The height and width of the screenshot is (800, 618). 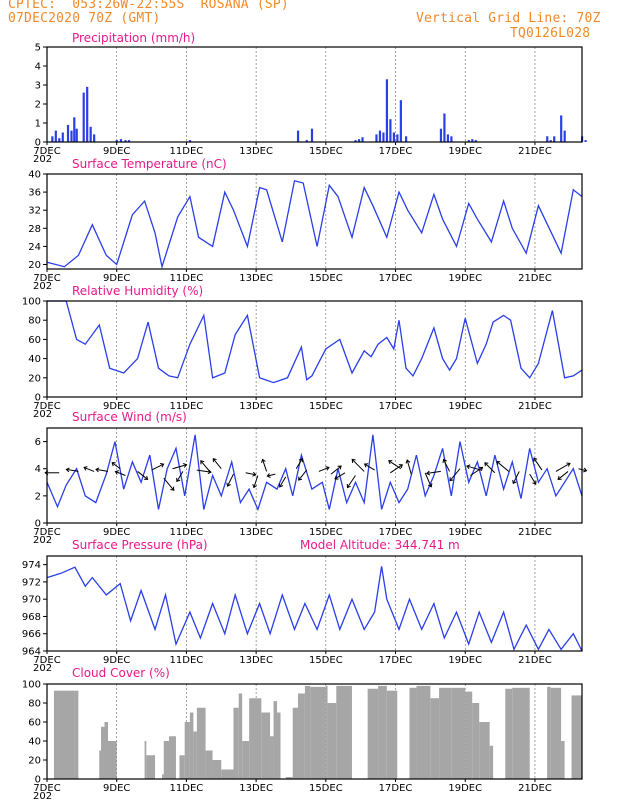 What do you see at coordinates (42, 795) in the screenshot?
I see `panel-6-year-label: 202` at bounding box center [42, 795].